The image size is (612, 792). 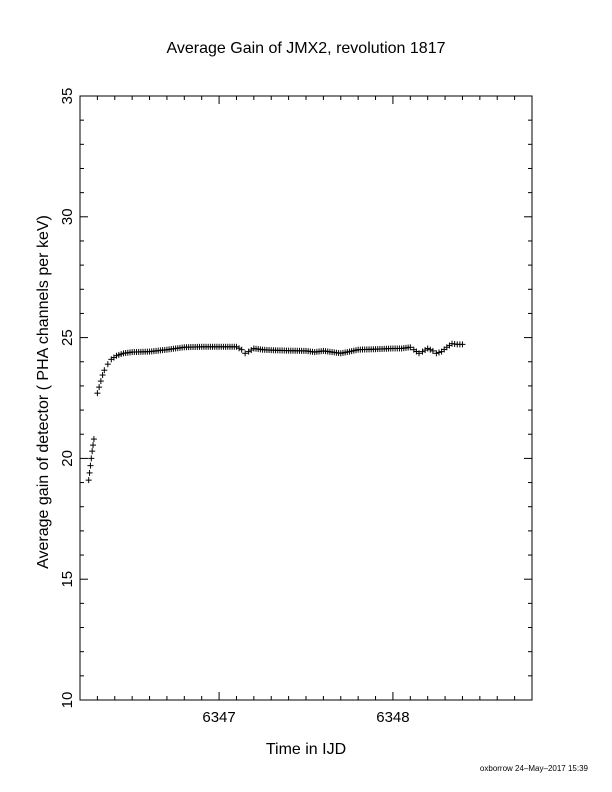 I want to click on x-tick-label: 6347, so click(x=218, y=717).